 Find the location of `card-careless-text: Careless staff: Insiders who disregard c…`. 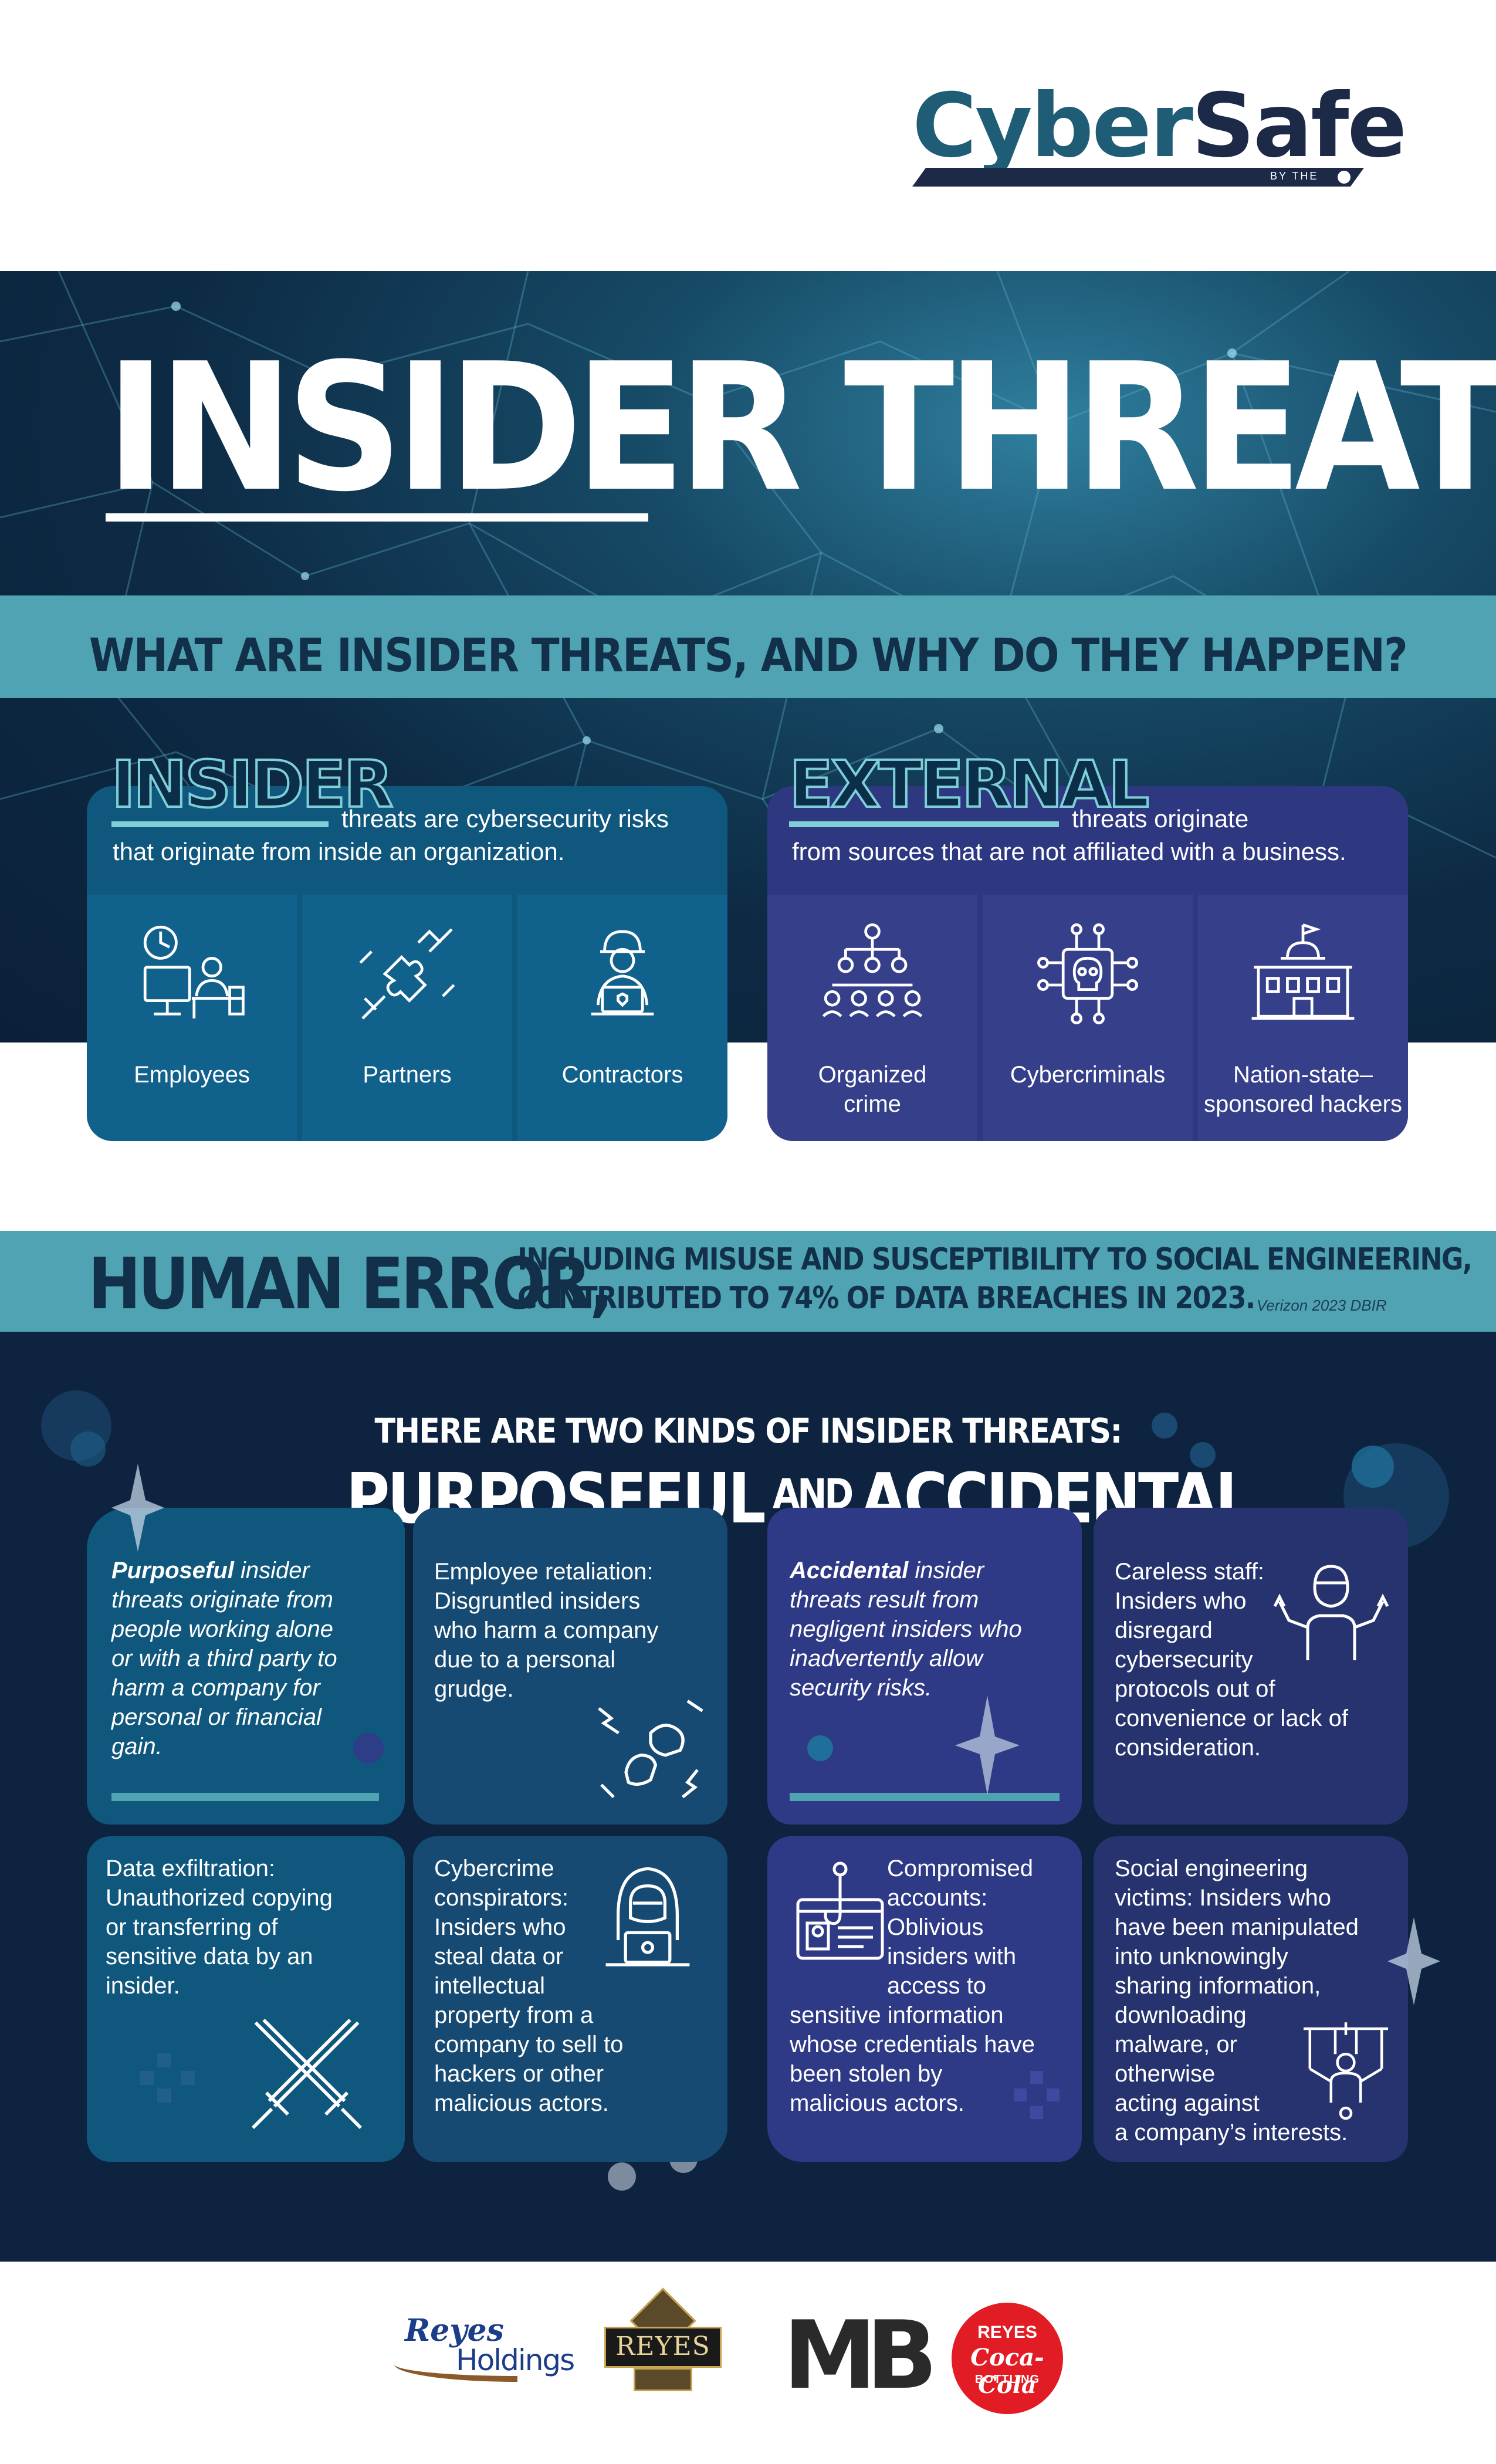

card-careless-text: Careless staff: Insiders who disregard c… is located at coordinates (1232, 1660).